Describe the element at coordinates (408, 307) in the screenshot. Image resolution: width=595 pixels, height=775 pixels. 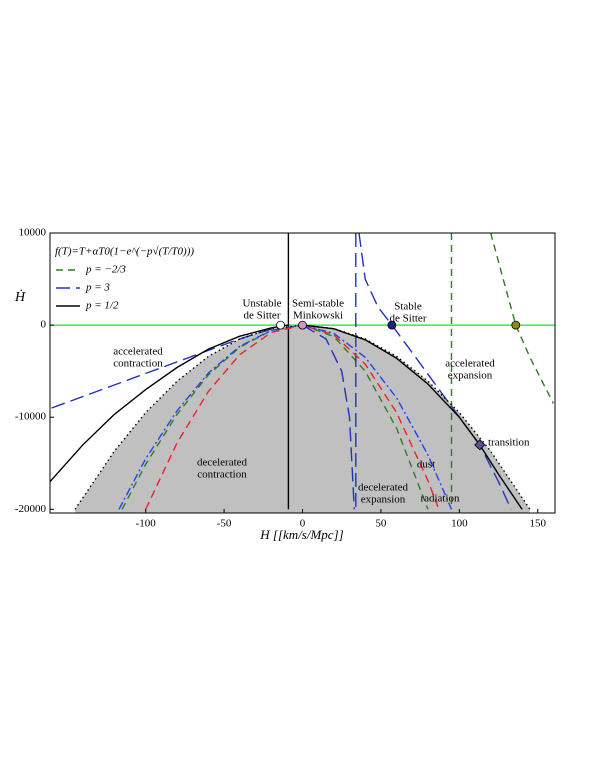
I see `annotation: Stable` at that location.